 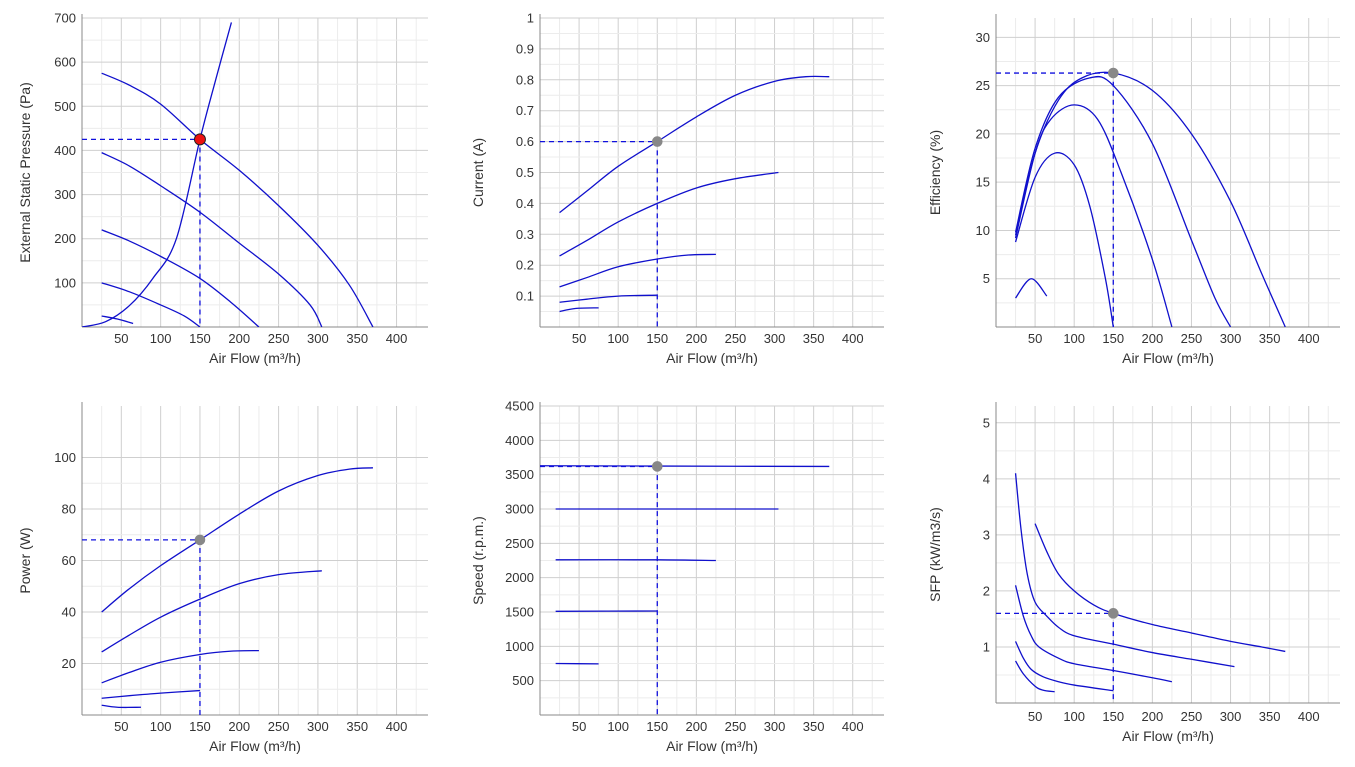 What do you see at coordinates (69, 663) in the screenshot?
I see `y-tick-label: 20` at bounding box center [69, 663].